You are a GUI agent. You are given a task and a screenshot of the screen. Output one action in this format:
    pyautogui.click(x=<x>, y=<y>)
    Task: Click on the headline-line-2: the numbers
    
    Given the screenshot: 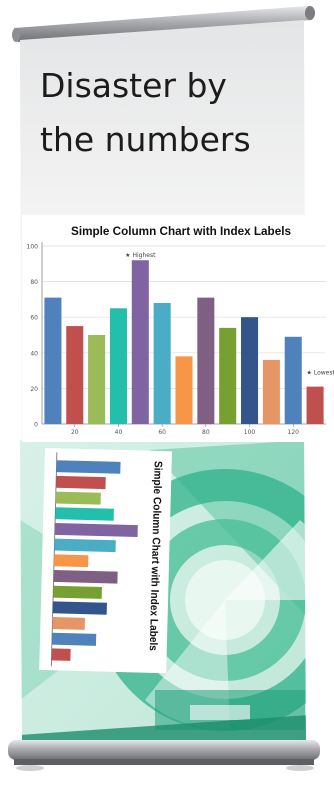 What is the action you would take?
    pyautogui.click(x=145, y=139)
    